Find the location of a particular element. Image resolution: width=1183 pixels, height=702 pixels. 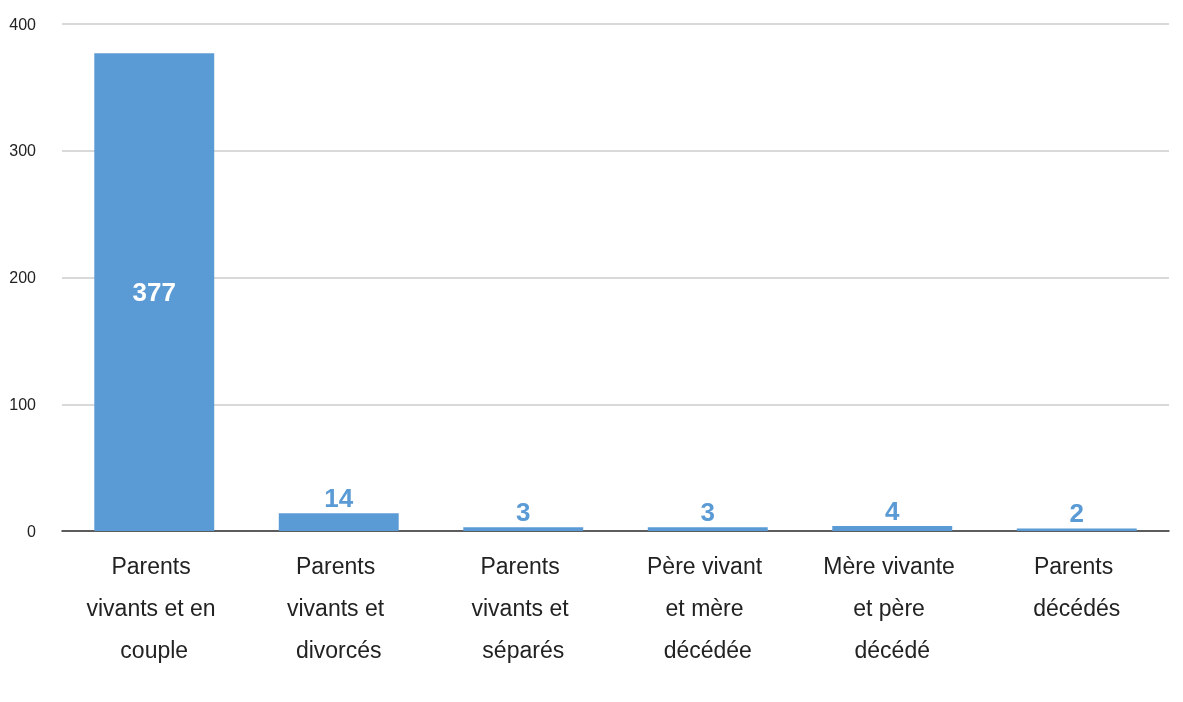

x-tick-label: Père vivant et mère décédée is located at coordinates (708, 608).